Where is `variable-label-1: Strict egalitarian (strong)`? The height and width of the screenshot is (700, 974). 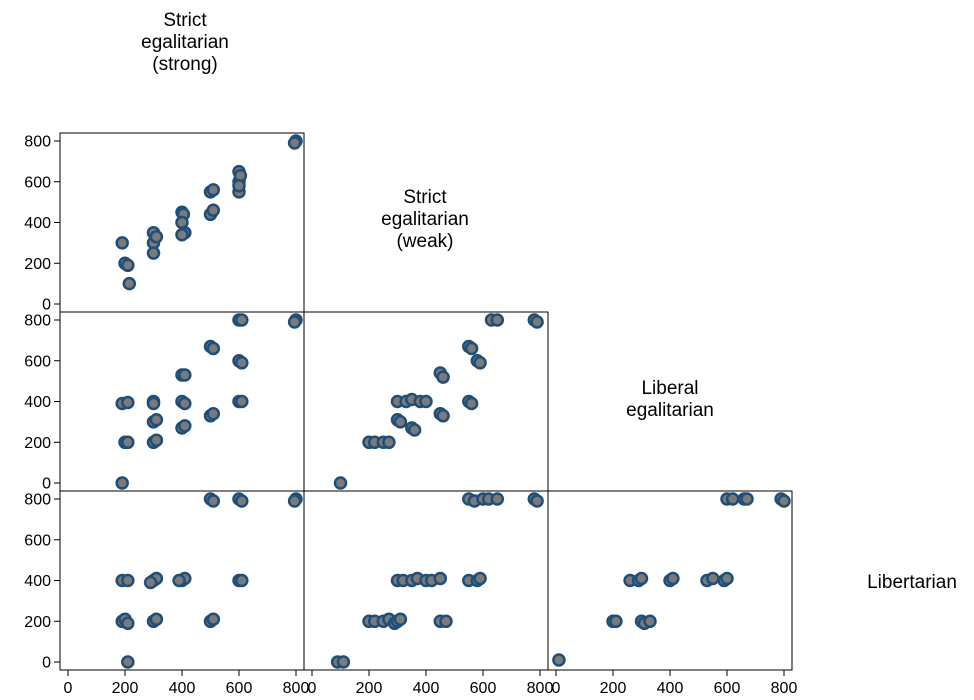 variable-label-1: Strict egalitarian (strong) is located at coordinates (185, 42).